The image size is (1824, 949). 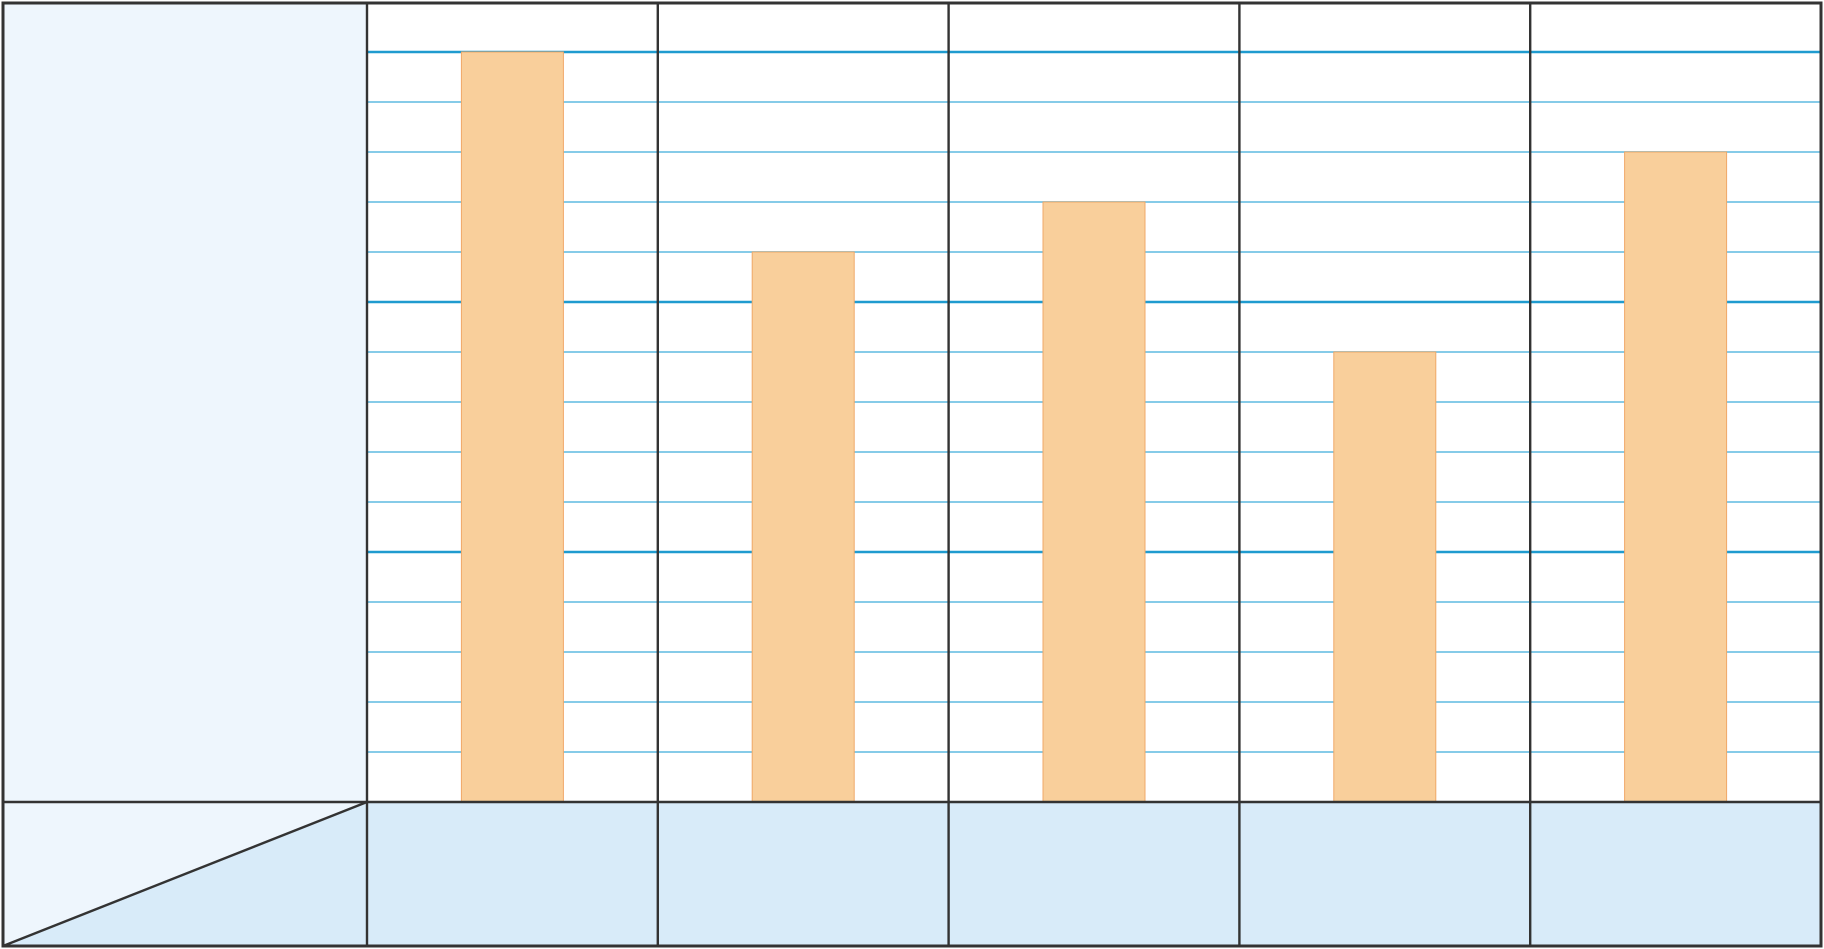 What do you see at coordinates (185, 874) in the screenshot?
I see `corner-diagonal` at bounding box center [185, 874].